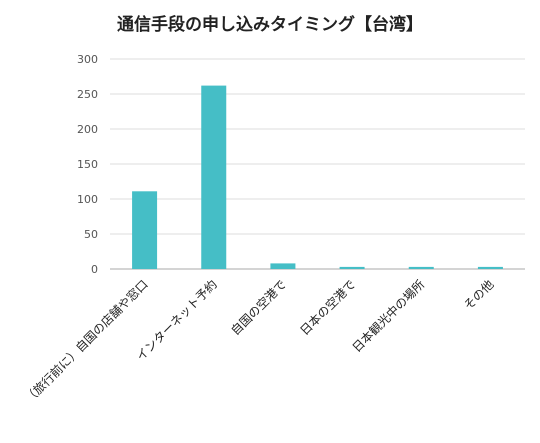 The height and width of the screenshot is (443, 540). Describe the element at coordinates (388, 316) in the screenshot. I see `x-category-label: 日本観光中の場所` at that location.